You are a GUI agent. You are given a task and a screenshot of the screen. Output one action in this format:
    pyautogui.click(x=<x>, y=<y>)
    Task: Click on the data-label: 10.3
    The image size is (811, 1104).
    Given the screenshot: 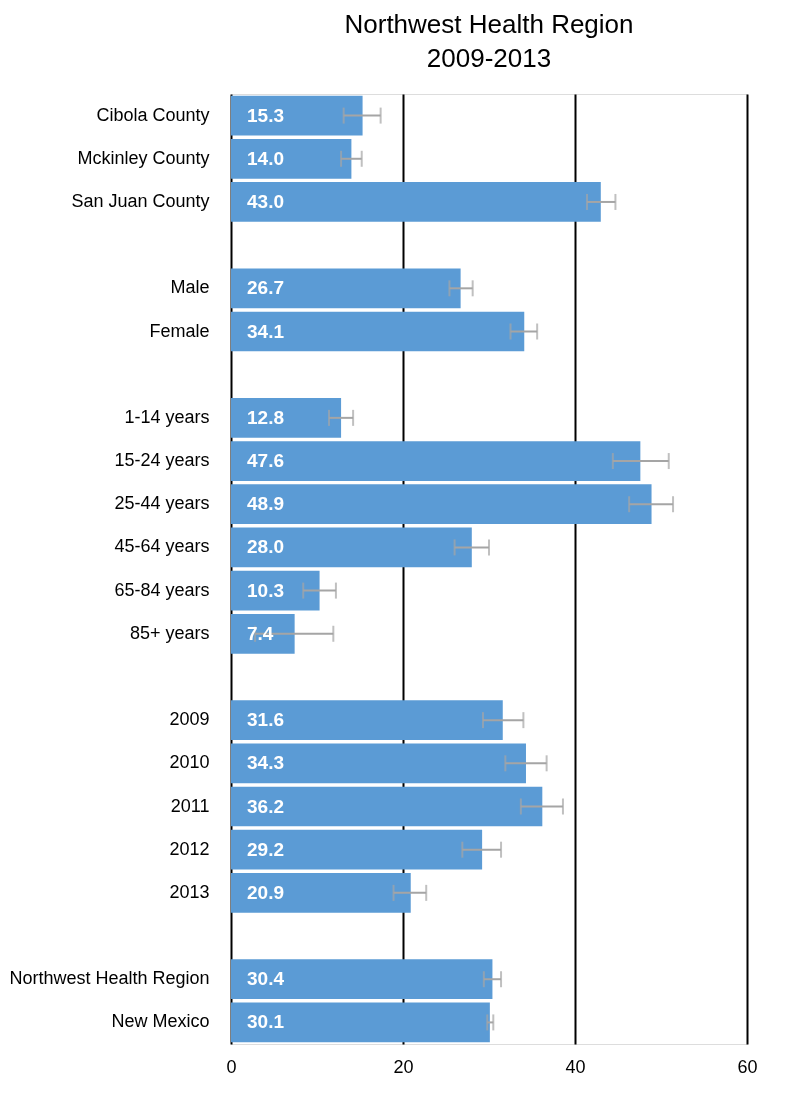 What is the action you would take?
    pyautogui.click(x=265, y=590)
    